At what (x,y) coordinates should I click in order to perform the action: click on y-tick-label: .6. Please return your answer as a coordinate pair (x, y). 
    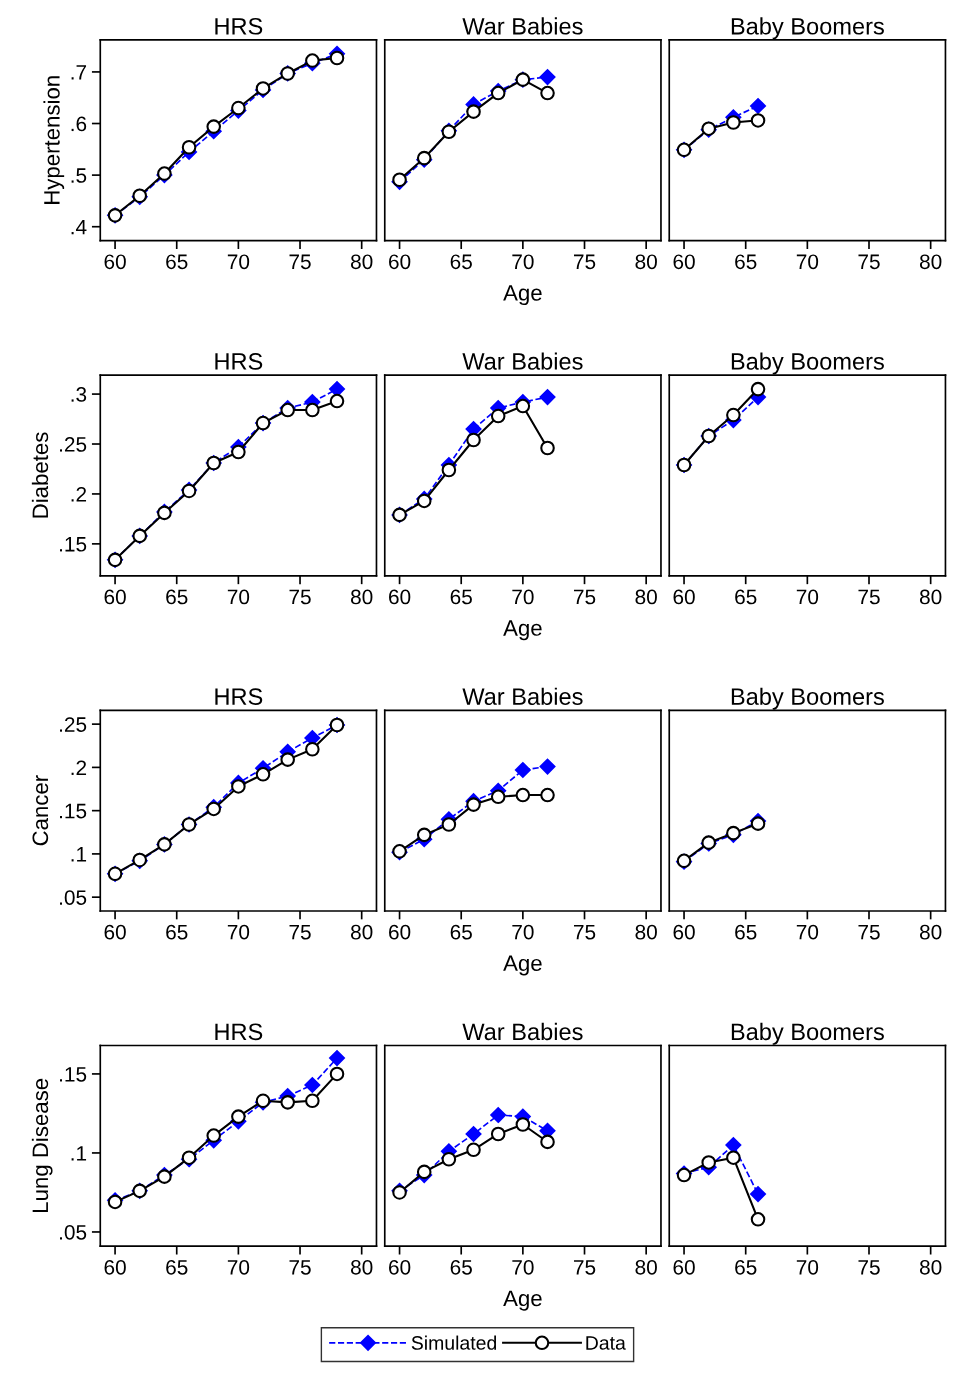
    Looking at the image, I should click on (79, 124).